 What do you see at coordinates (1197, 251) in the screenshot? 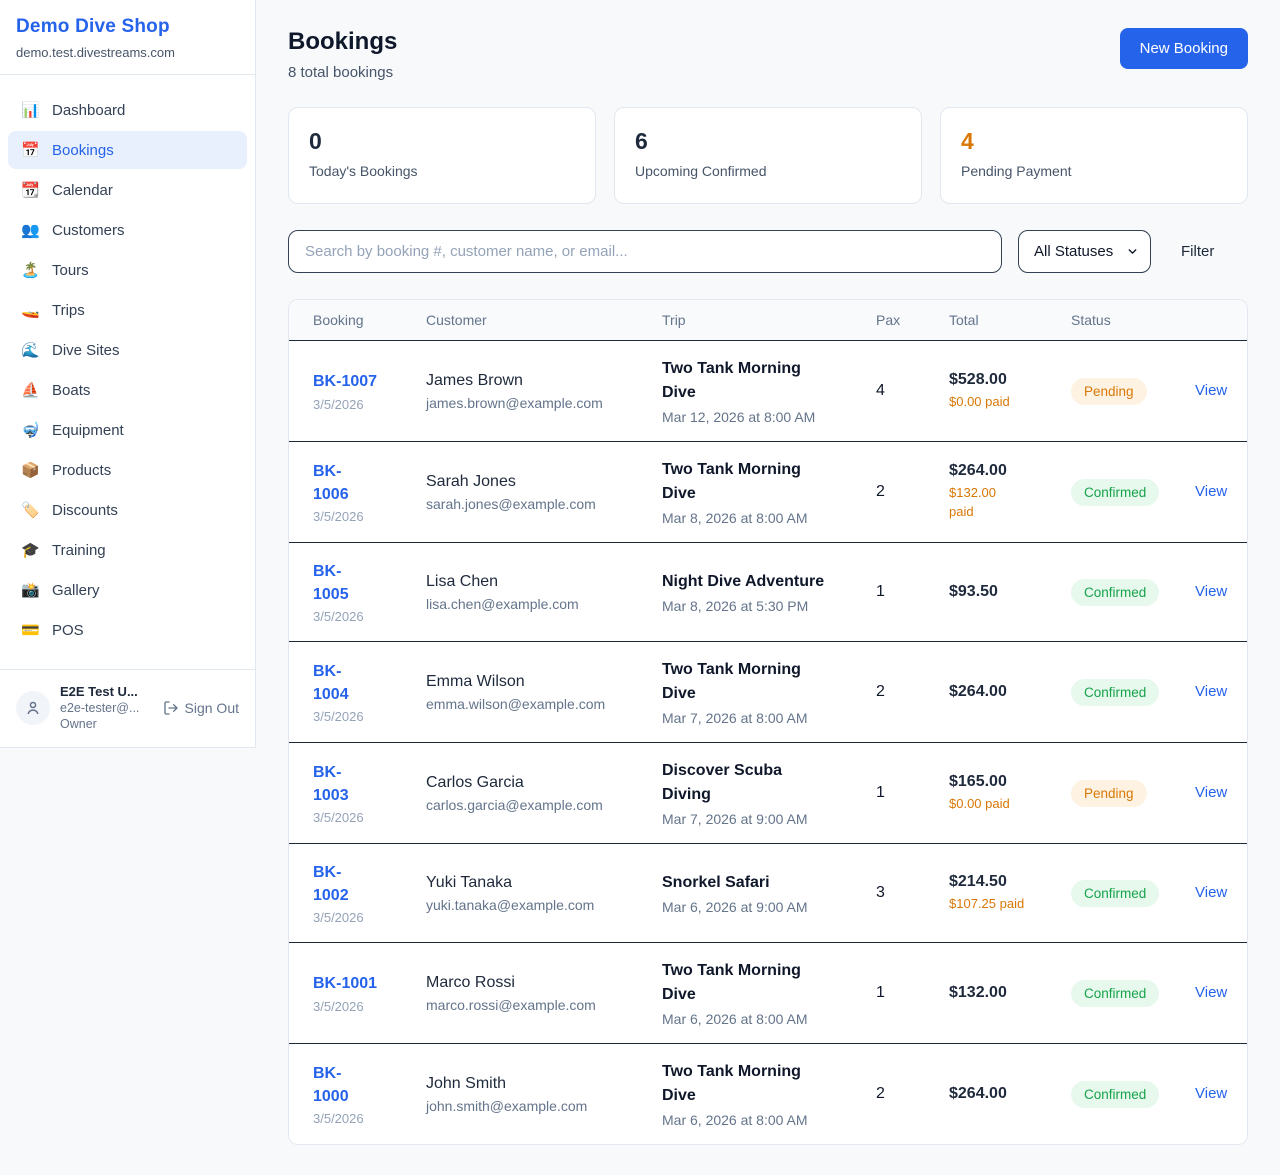
I see `filter-button: Filter` at bounding box center [1197, 251].